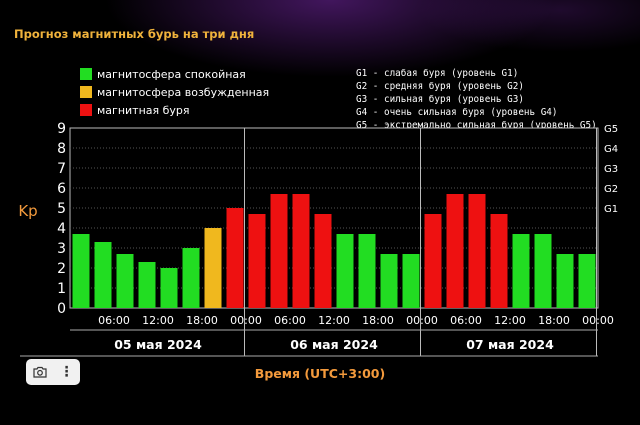 The height and width of the screenshot is (425, 640). What do you see at coordinates (320, 373) in the screenshot?
I see `x-axis-title: Время (UTC+3:00)` at bounding box center [320, 373].